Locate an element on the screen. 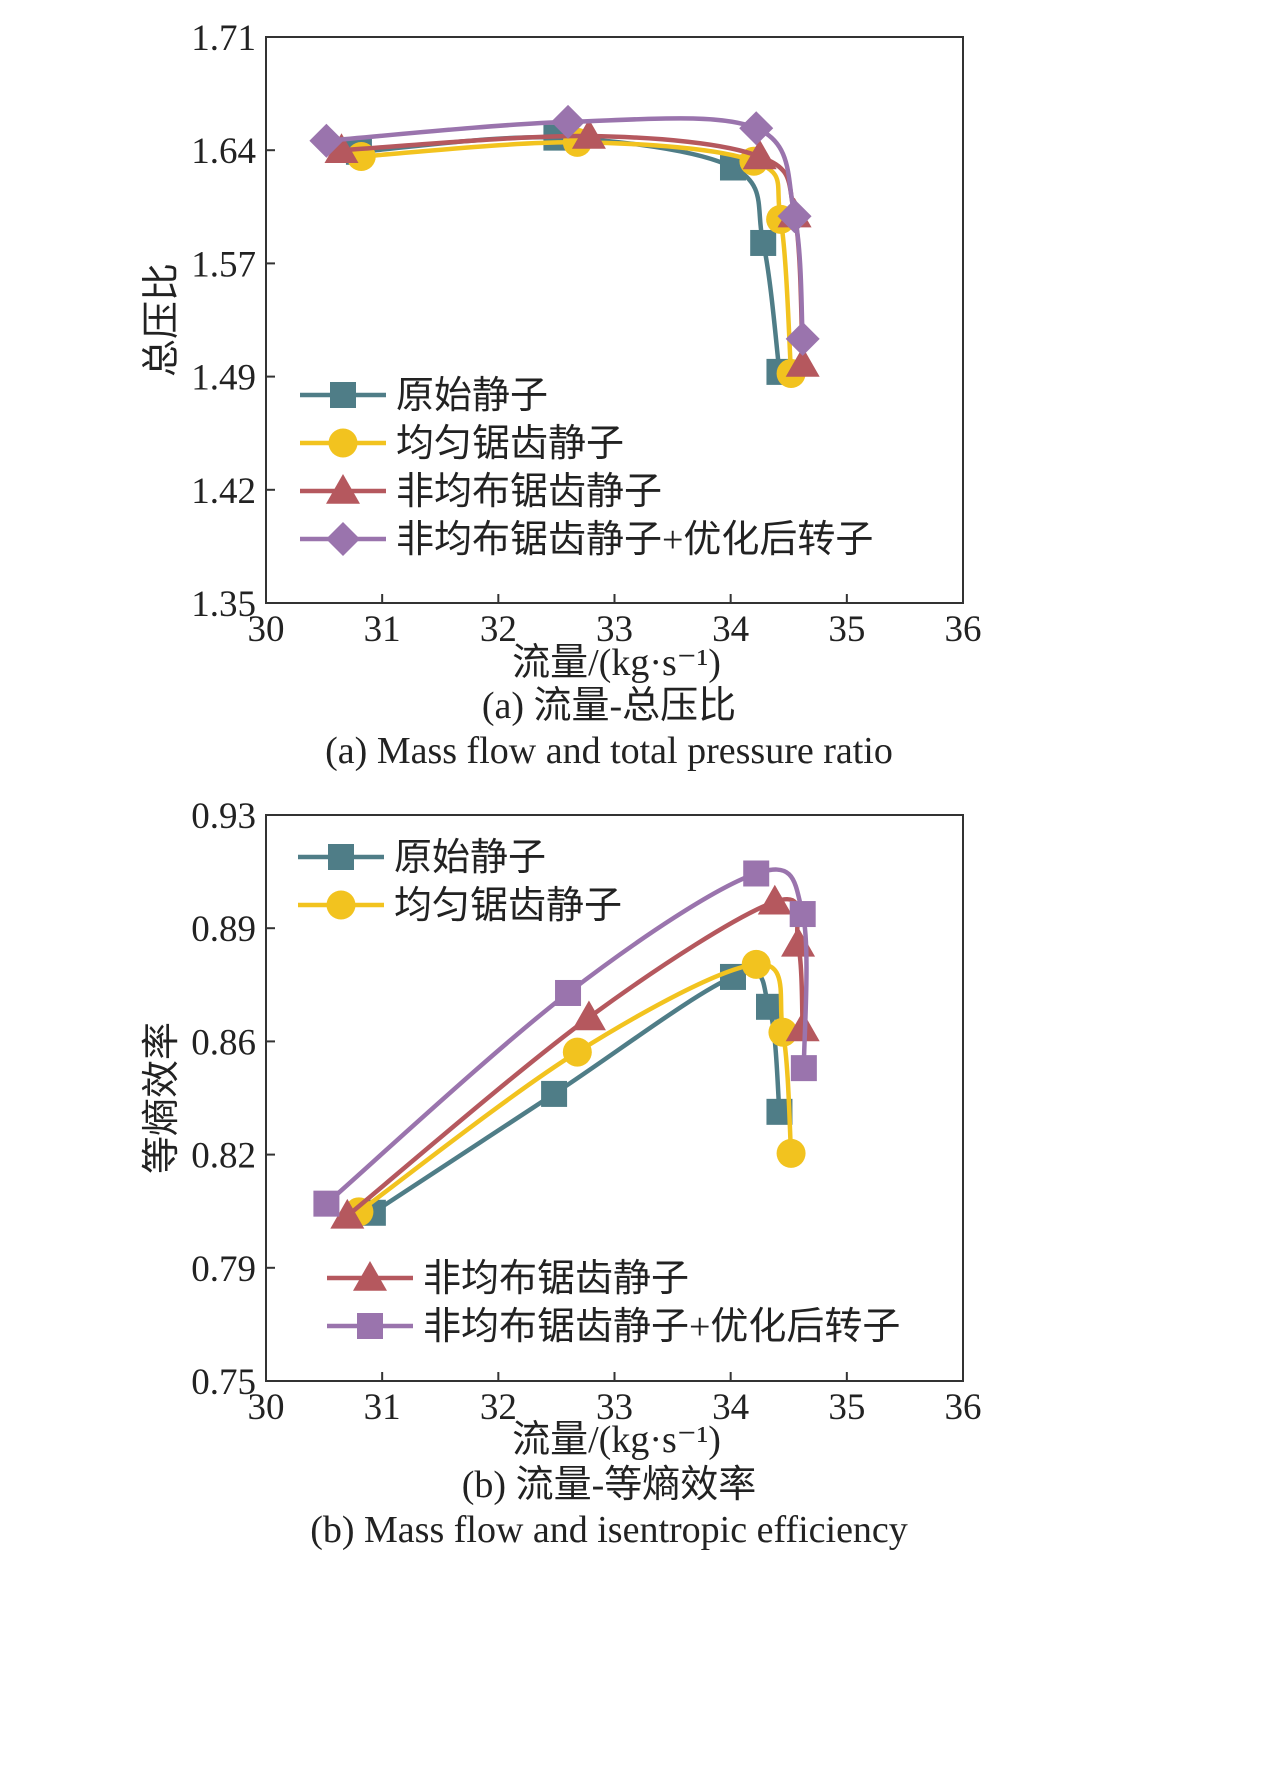  y-axis-label: 等熵效率 is located at coordinates (162, 1098).